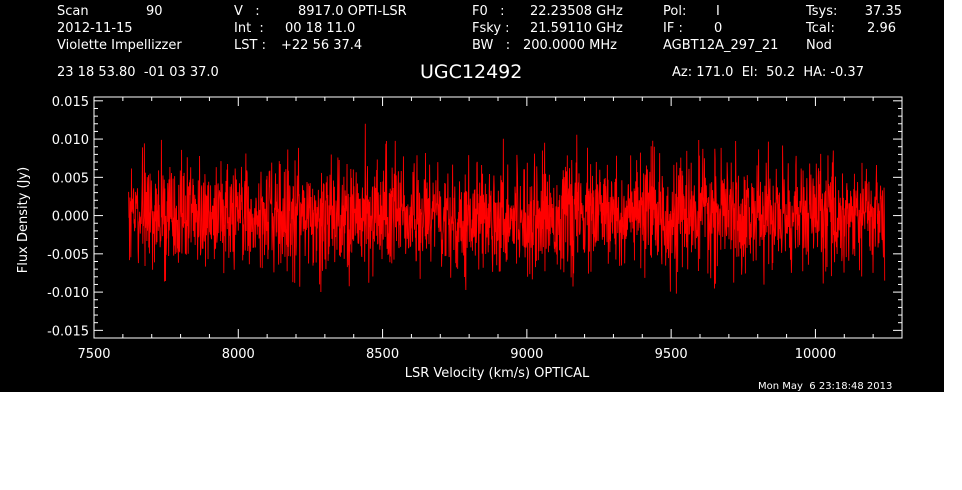  Describe the element at coordinates (673, 28) in the screenshot. I see `if-label: IF :` at that location.